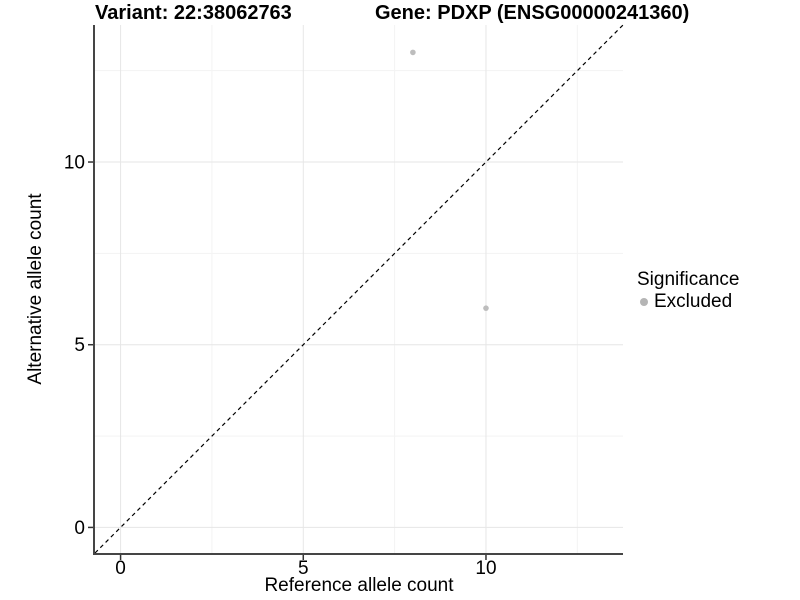  I want to click on legend: Significance Excluded, so click(688, 291).